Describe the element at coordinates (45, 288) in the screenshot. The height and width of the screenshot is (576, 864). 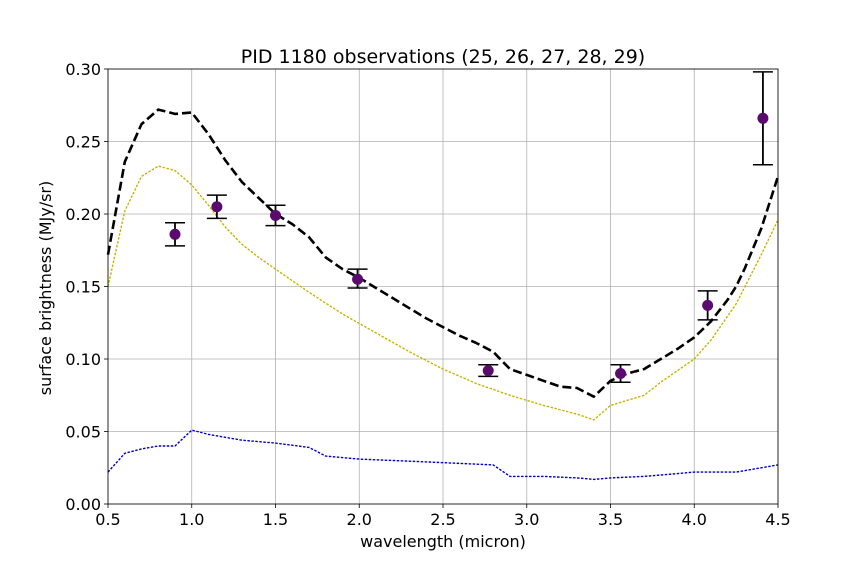
I see `y-axis-label: surface brightness (MJy/sr)` at that location.